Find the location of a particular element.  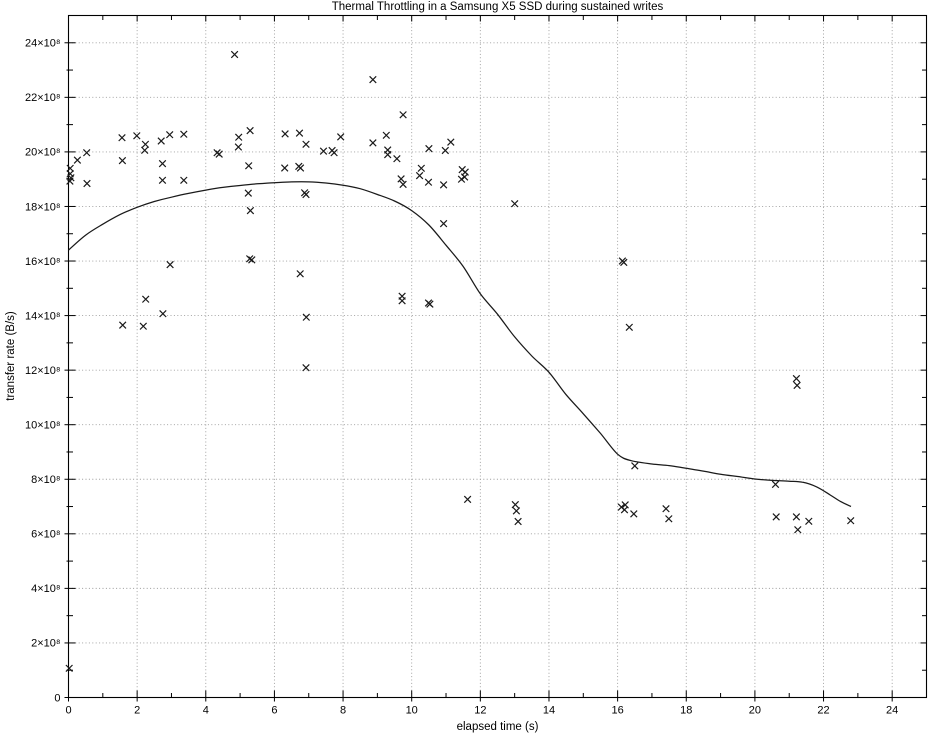

x-tick-label: 14 is located at coordinates (549, 711).